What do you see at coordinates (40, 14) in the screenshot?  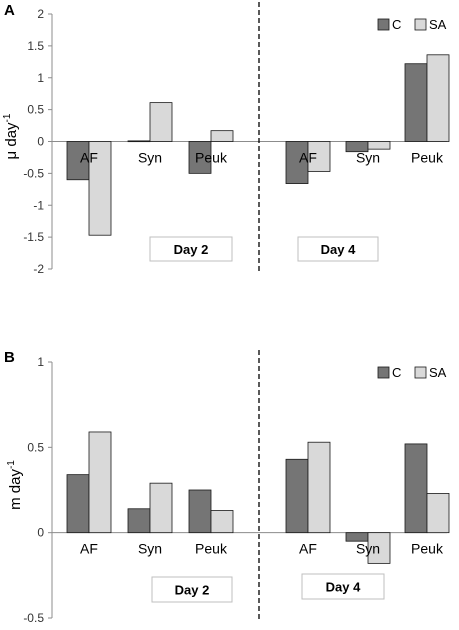 I see `y-tick-label: 2` at bounding box center [40, 14].